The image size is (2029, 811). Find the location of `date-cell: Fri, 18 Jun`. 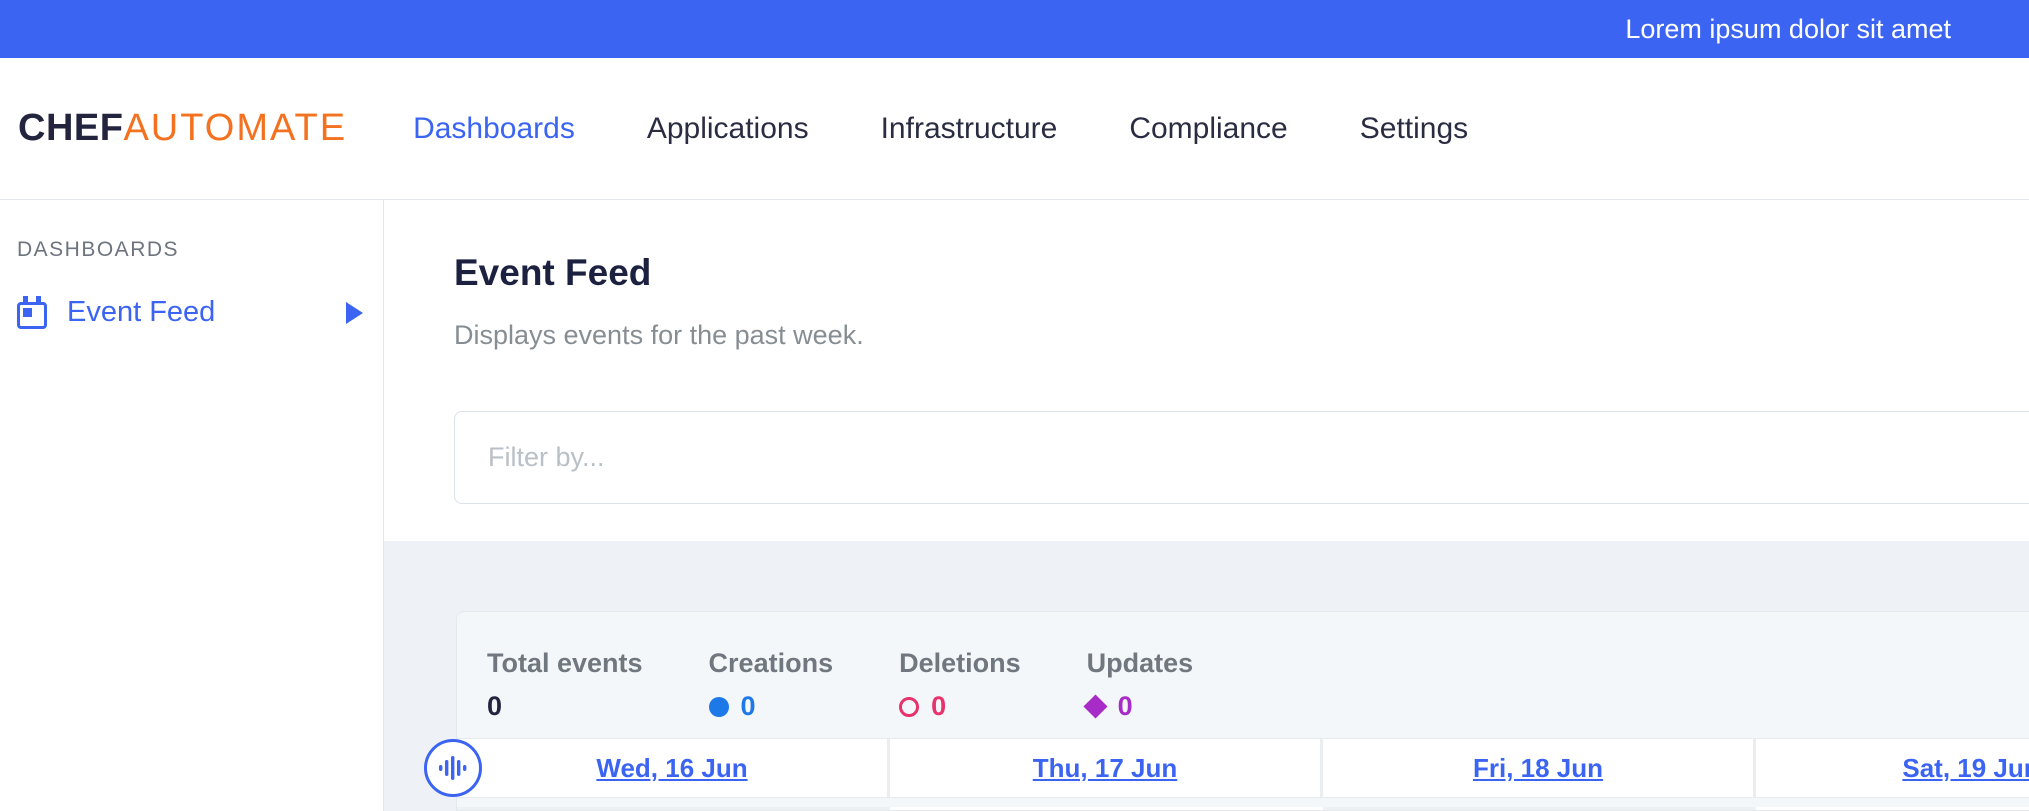

date-cell: Fri, 18 Jun is located at coordinates (1539, 768).